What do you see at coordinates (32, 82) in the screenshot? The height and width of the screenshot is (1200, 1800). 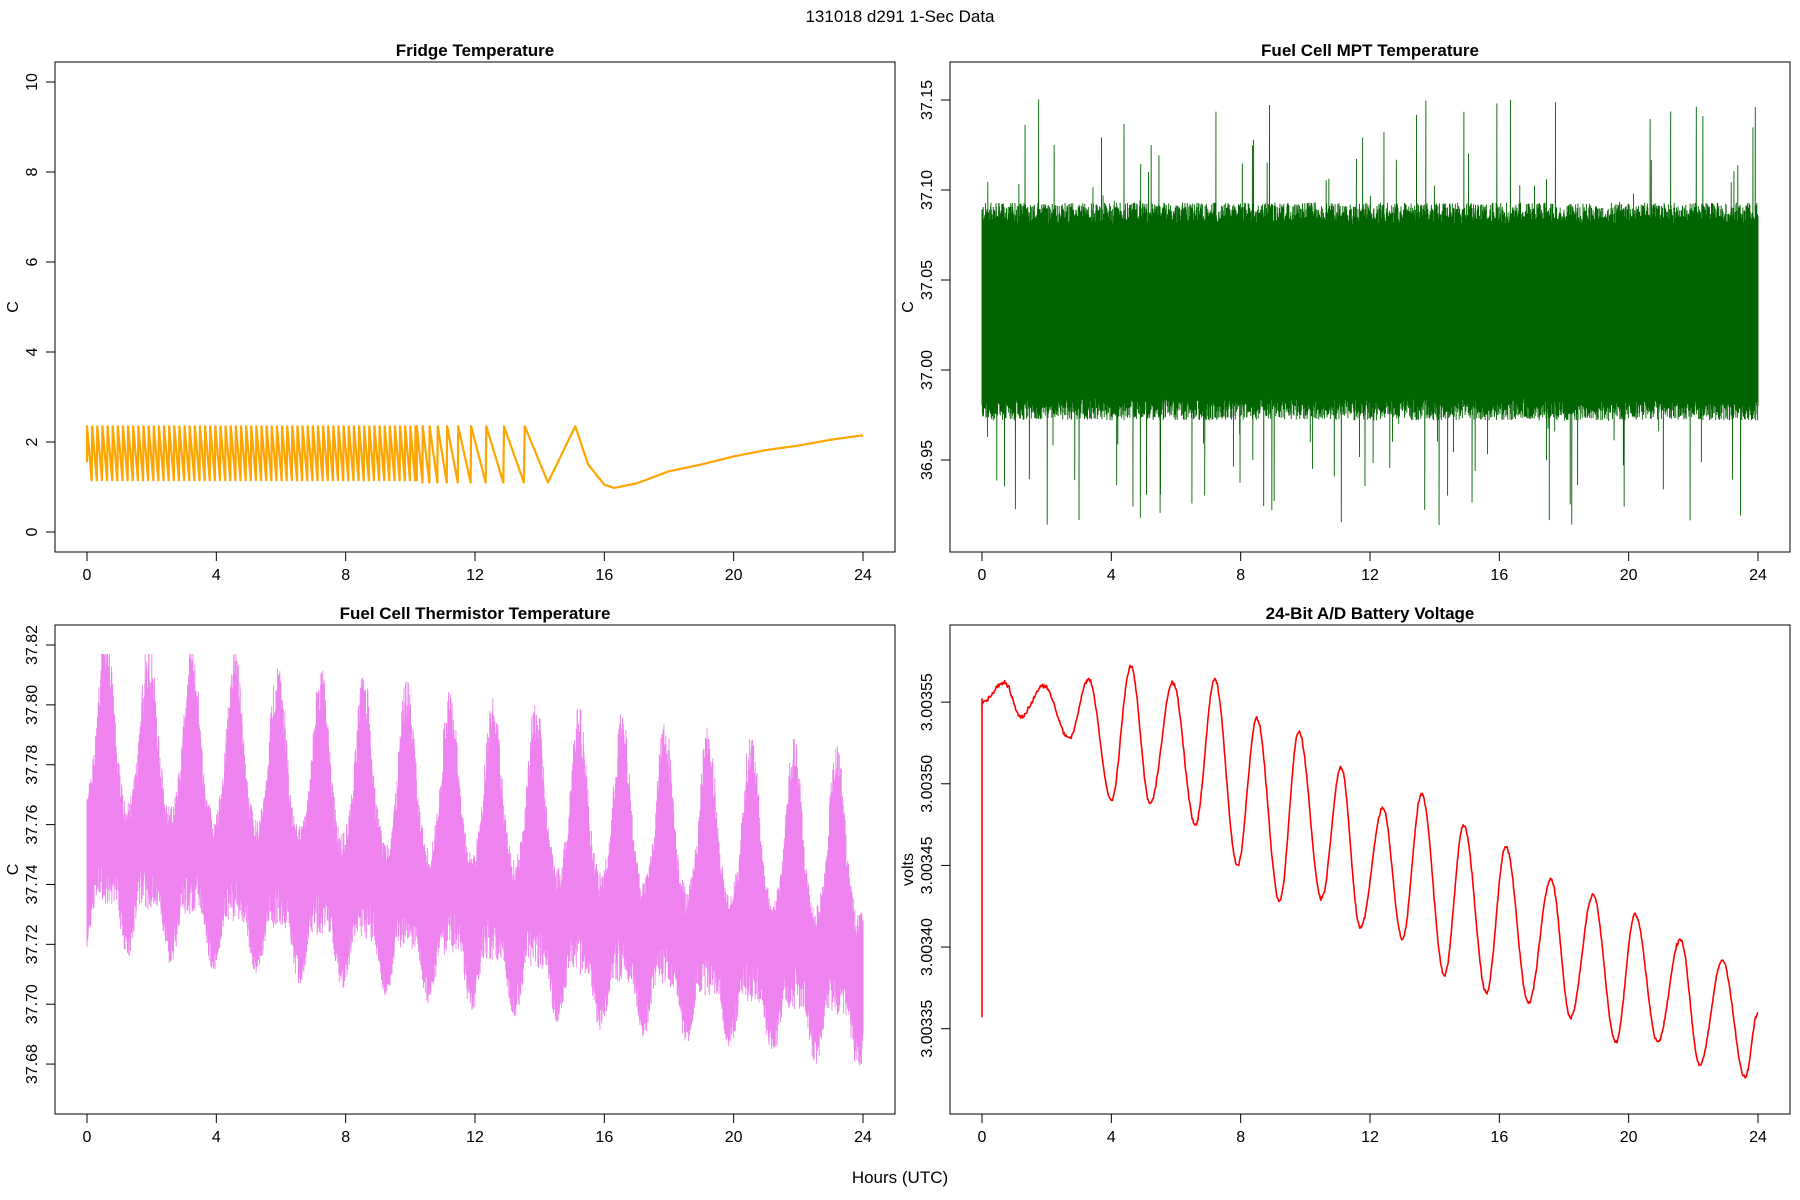 I see `y-tick-label: 10` at bounding box center [32, 82].